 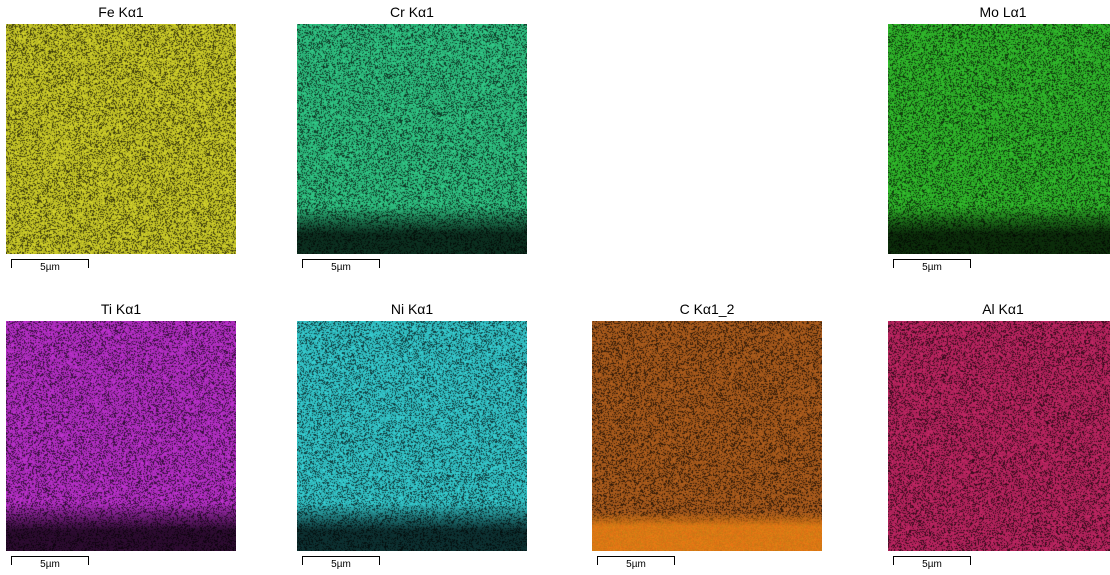 What do you see at coordinates (707, 309) in the screenshot?
I see `map-title: C Kα1_2` at bounding box center [707, 309].